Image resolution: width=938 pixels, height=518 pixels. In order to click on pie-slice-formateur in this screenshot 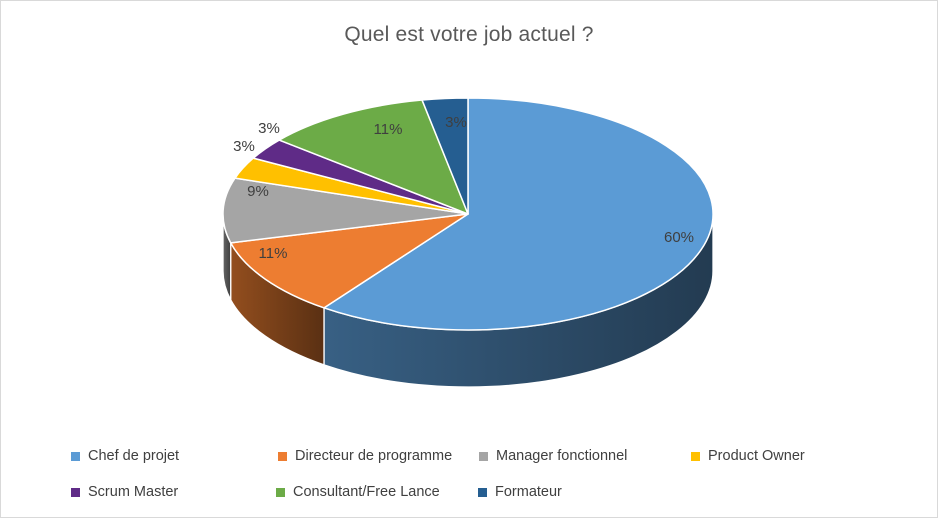, I will do `click(445, 156)`.